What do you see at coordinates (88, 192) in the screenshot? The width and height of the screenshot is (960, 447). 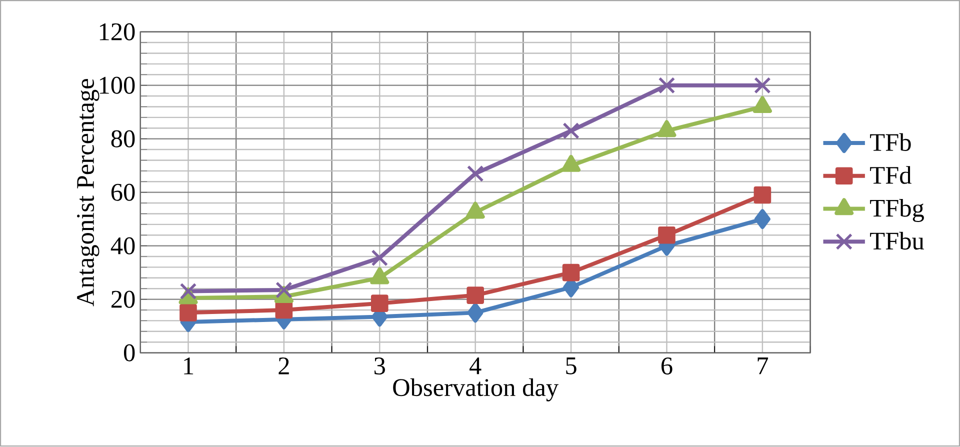 I see `y-axis-title: Antagonist Percentage` at bounding box center [88, 192].